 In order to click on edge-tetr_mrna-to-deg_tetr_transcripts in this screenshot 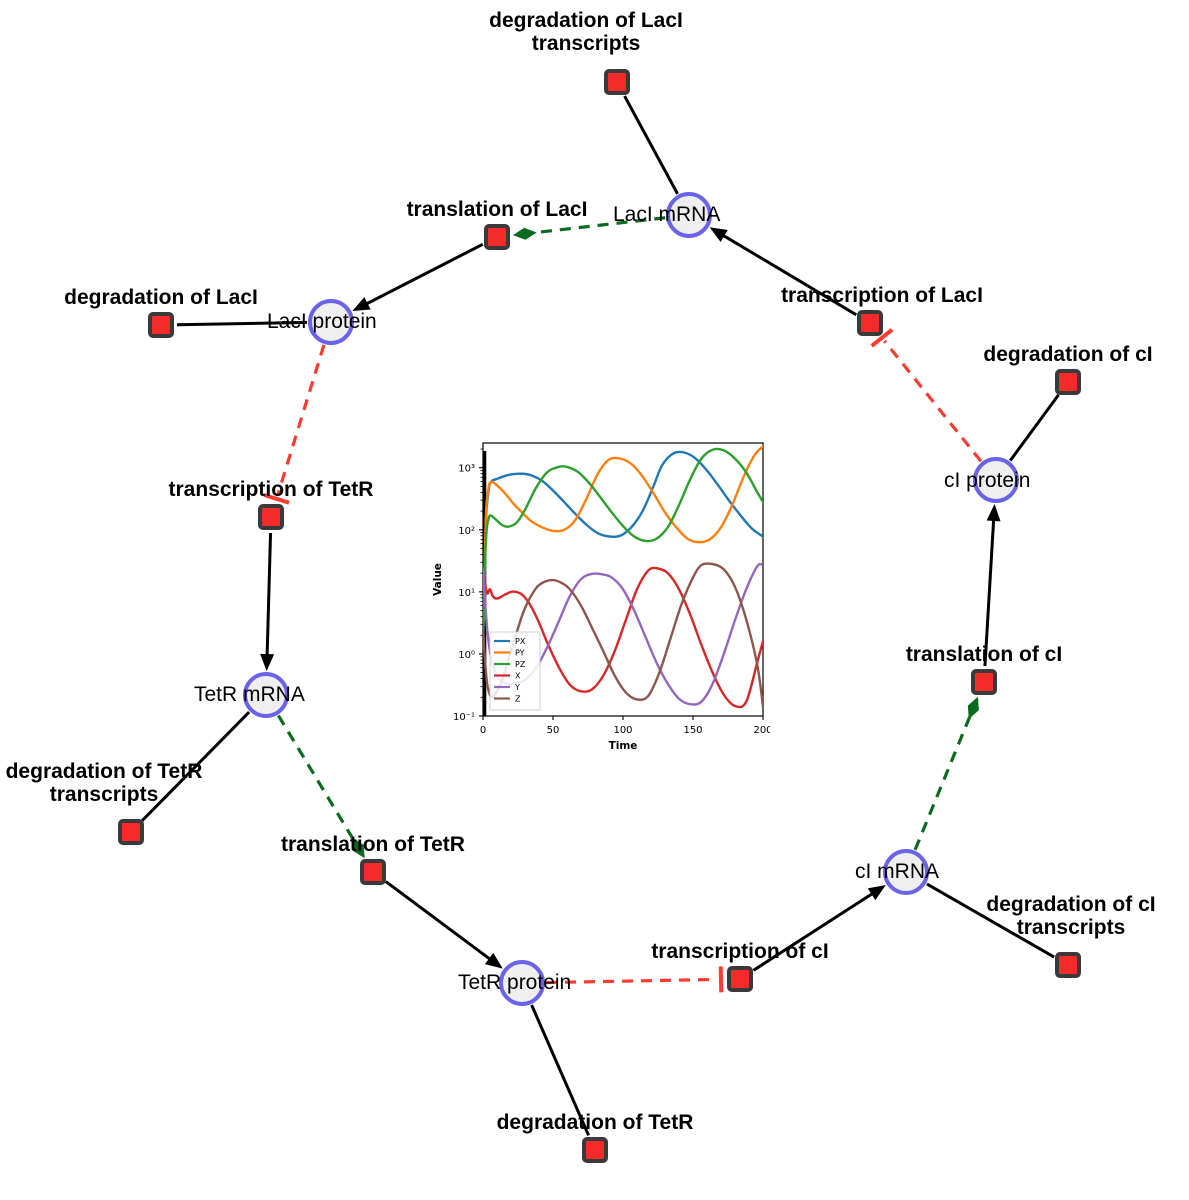, I will do `click(196, 766)`.